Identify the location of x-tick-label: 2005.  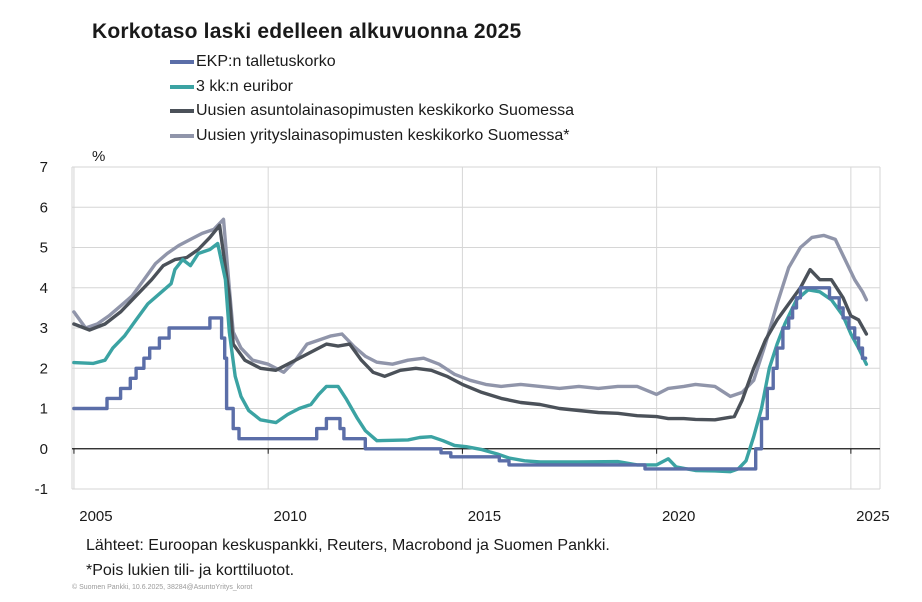
(95, 516).